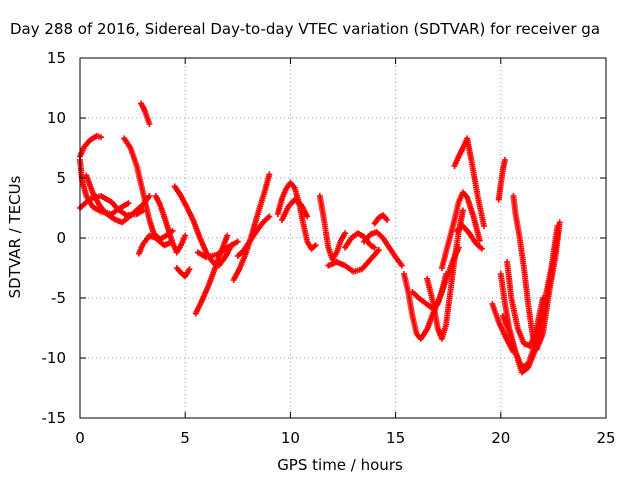 This screenshot has width=640, height=480. Describe the element at coordinates (185, 438) in the screenshot. I see `x-tick-label: 5` at that location.